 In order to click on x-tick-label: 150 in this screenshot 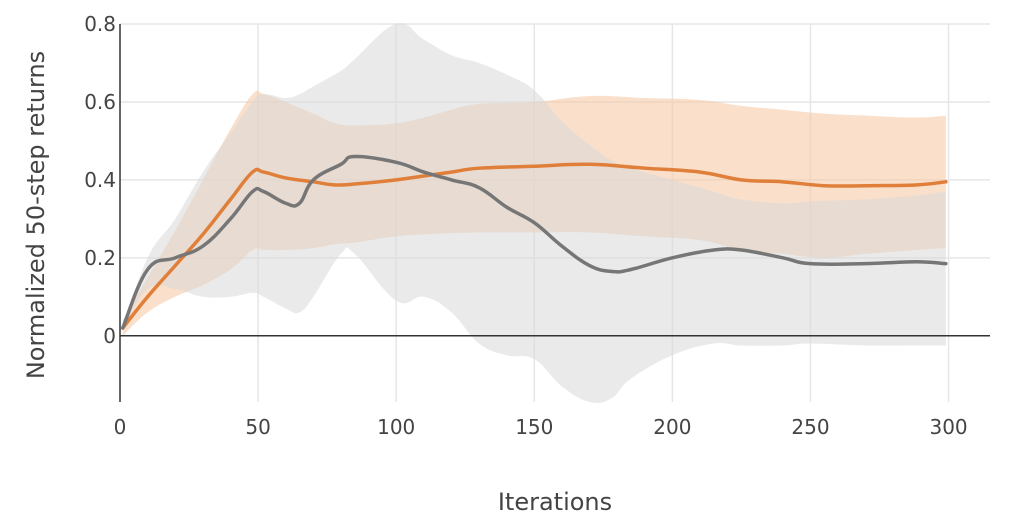, I will do `click(534, 427)`.